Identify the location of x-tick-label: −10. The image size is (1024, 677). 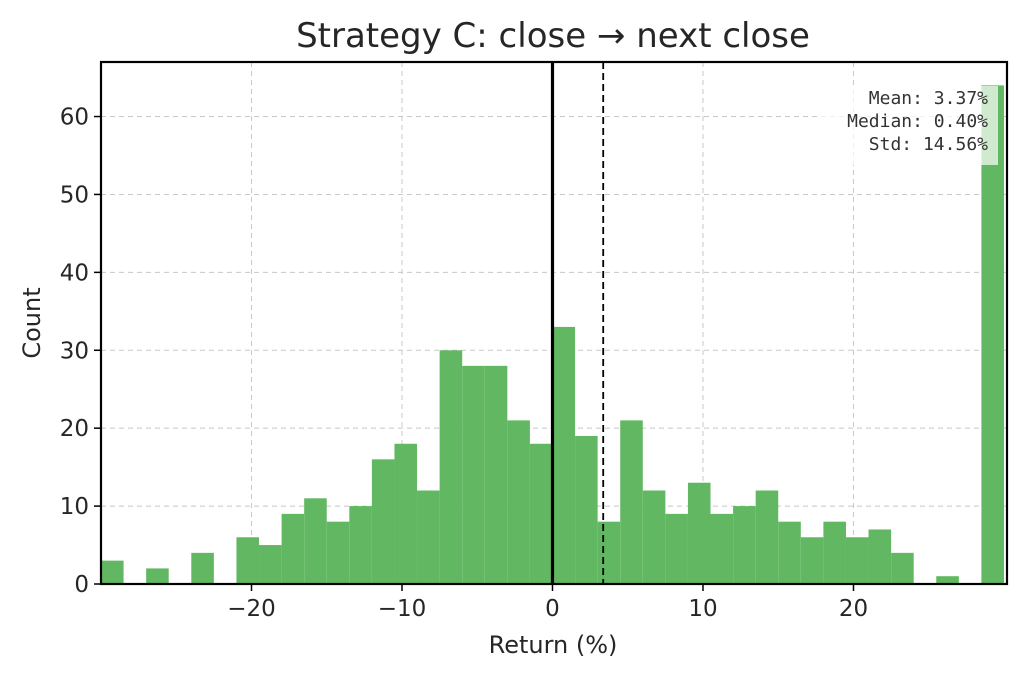
(402, 609).